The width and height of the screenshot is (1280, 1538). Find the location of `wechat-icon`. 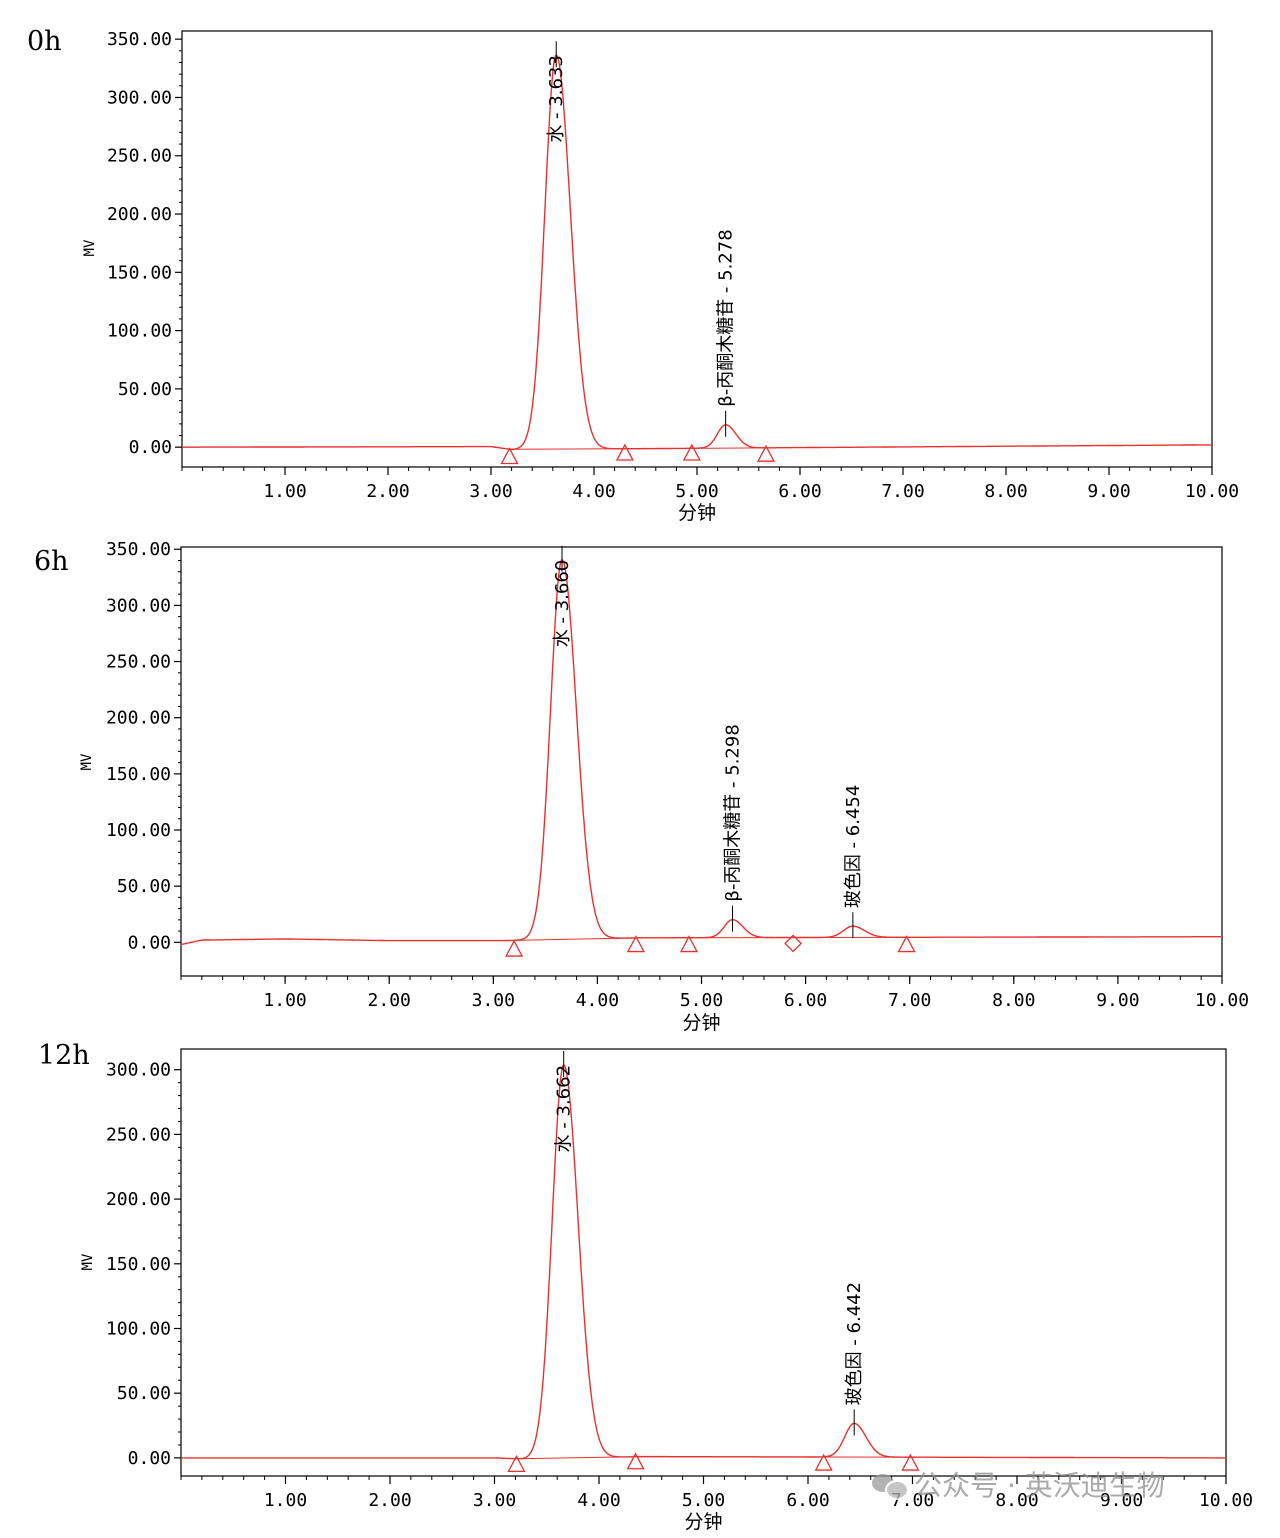

wechat-icon is located at coordinates (890, 1485).